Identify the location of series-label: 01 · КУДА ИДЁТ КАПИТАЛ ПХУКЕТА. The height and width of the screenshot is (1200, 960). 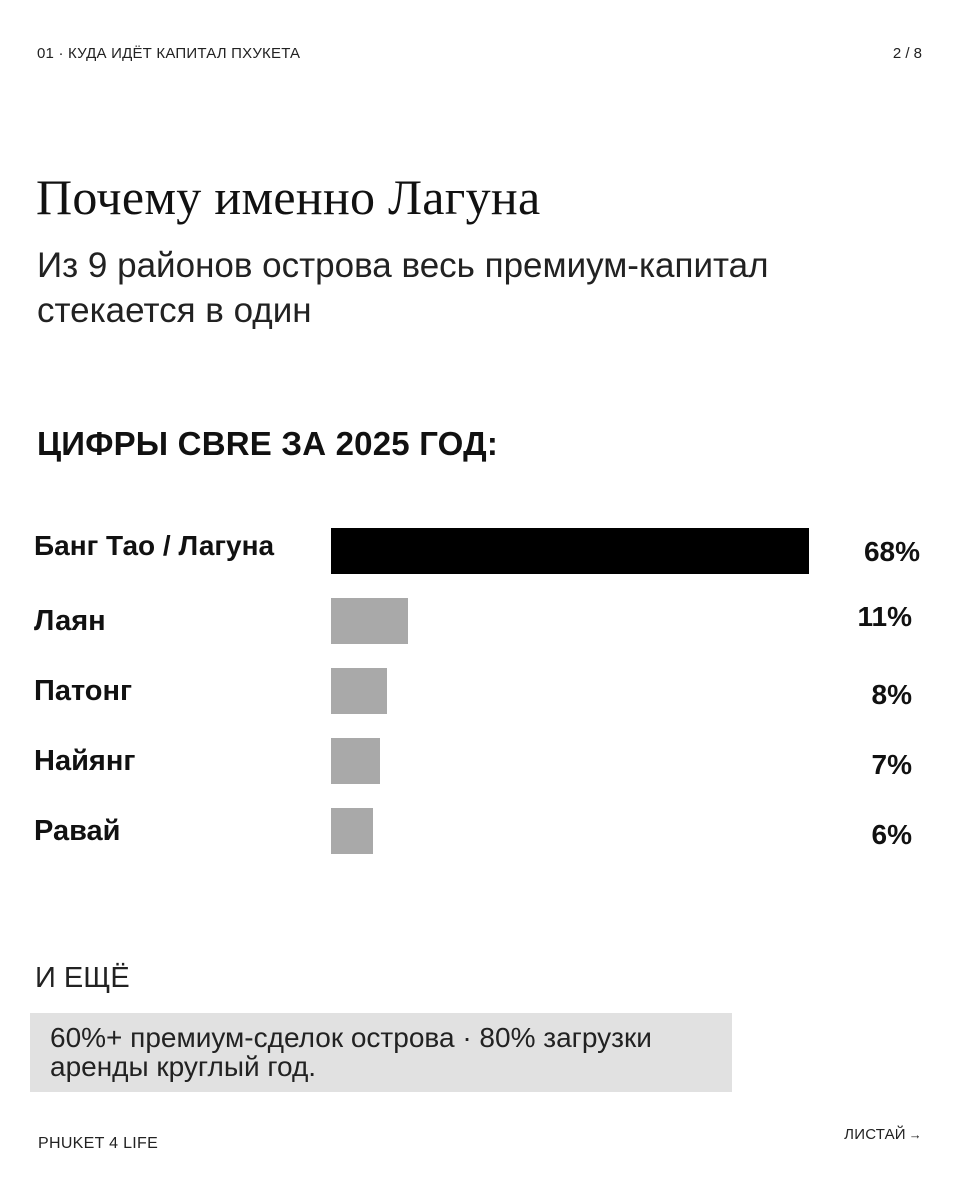
(169, 53).